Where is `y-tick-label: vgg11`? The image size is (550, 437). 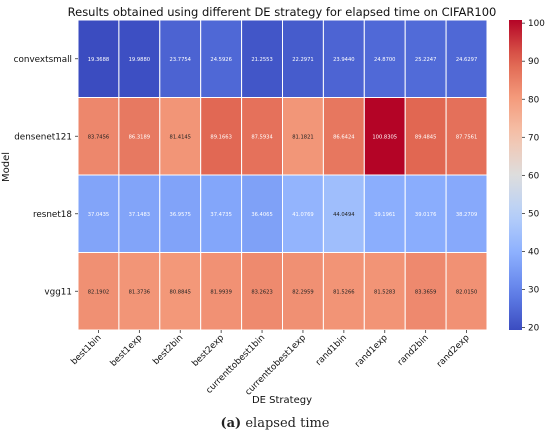 y-tick-label: vgg11 is located at coordinates (58, 292).